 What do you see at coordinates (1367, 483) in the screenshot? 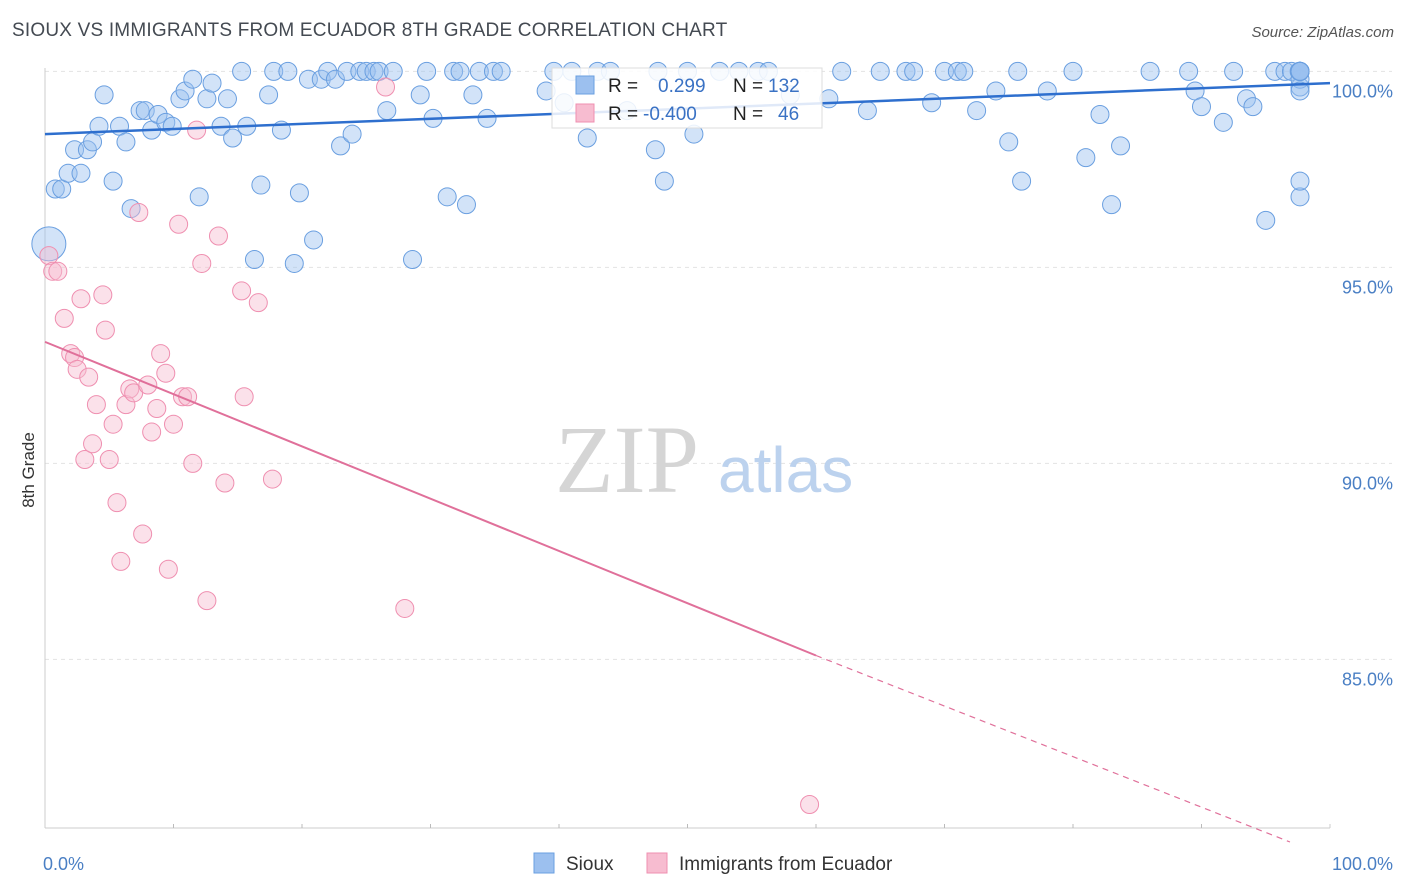
I see `y-tick-label: 90.0%` at bounding box center [1367, 483].